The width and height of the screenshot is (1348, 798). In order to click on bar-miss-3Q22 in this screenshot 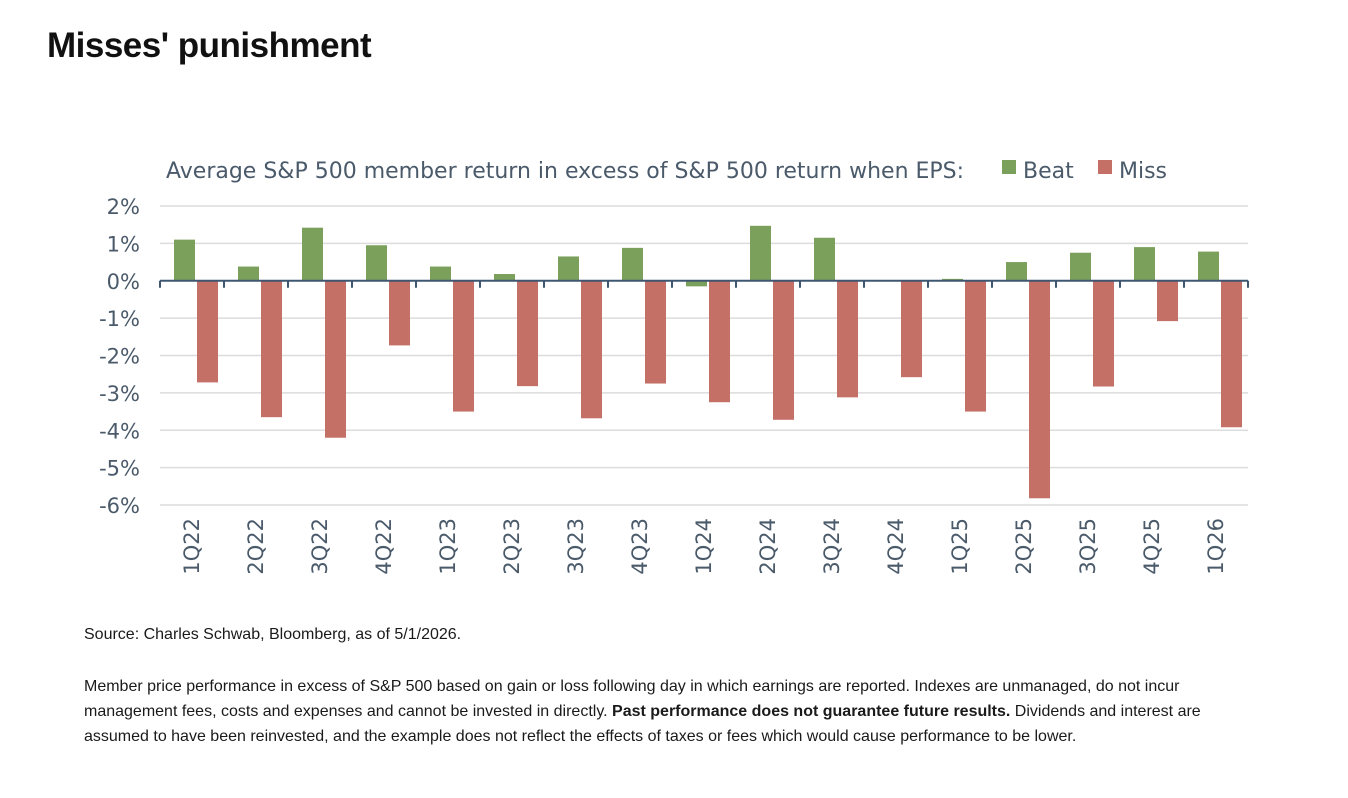, I will do `click(335, 359)`.